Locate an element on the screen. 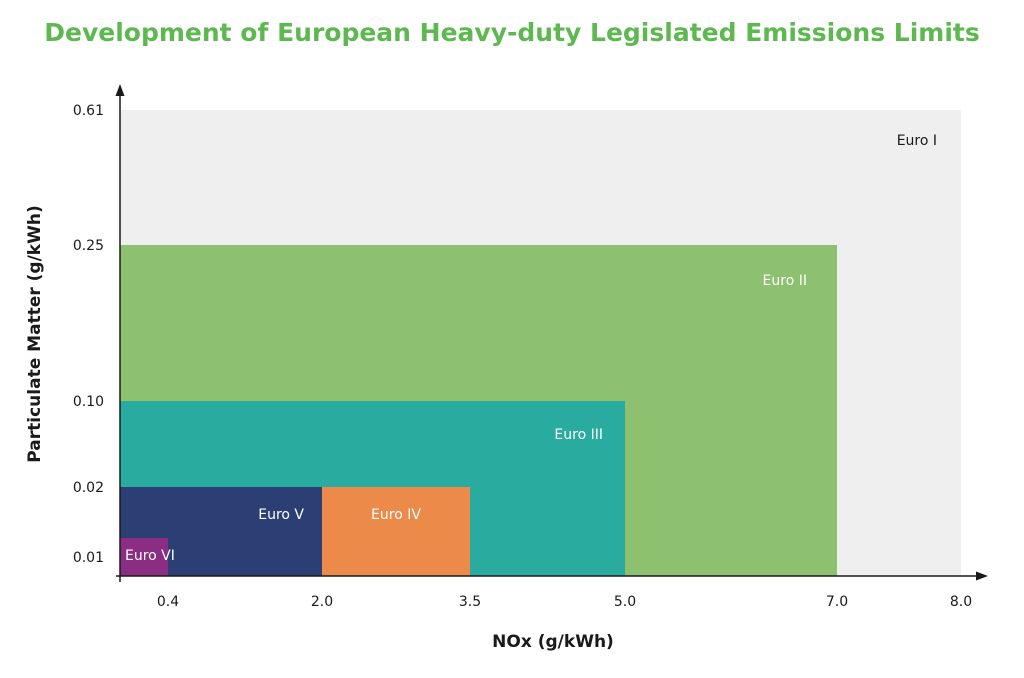 This screenshot has height=678, width=1024. region-label-euro-iv: Euro IV is located at coordinates (396, 515).